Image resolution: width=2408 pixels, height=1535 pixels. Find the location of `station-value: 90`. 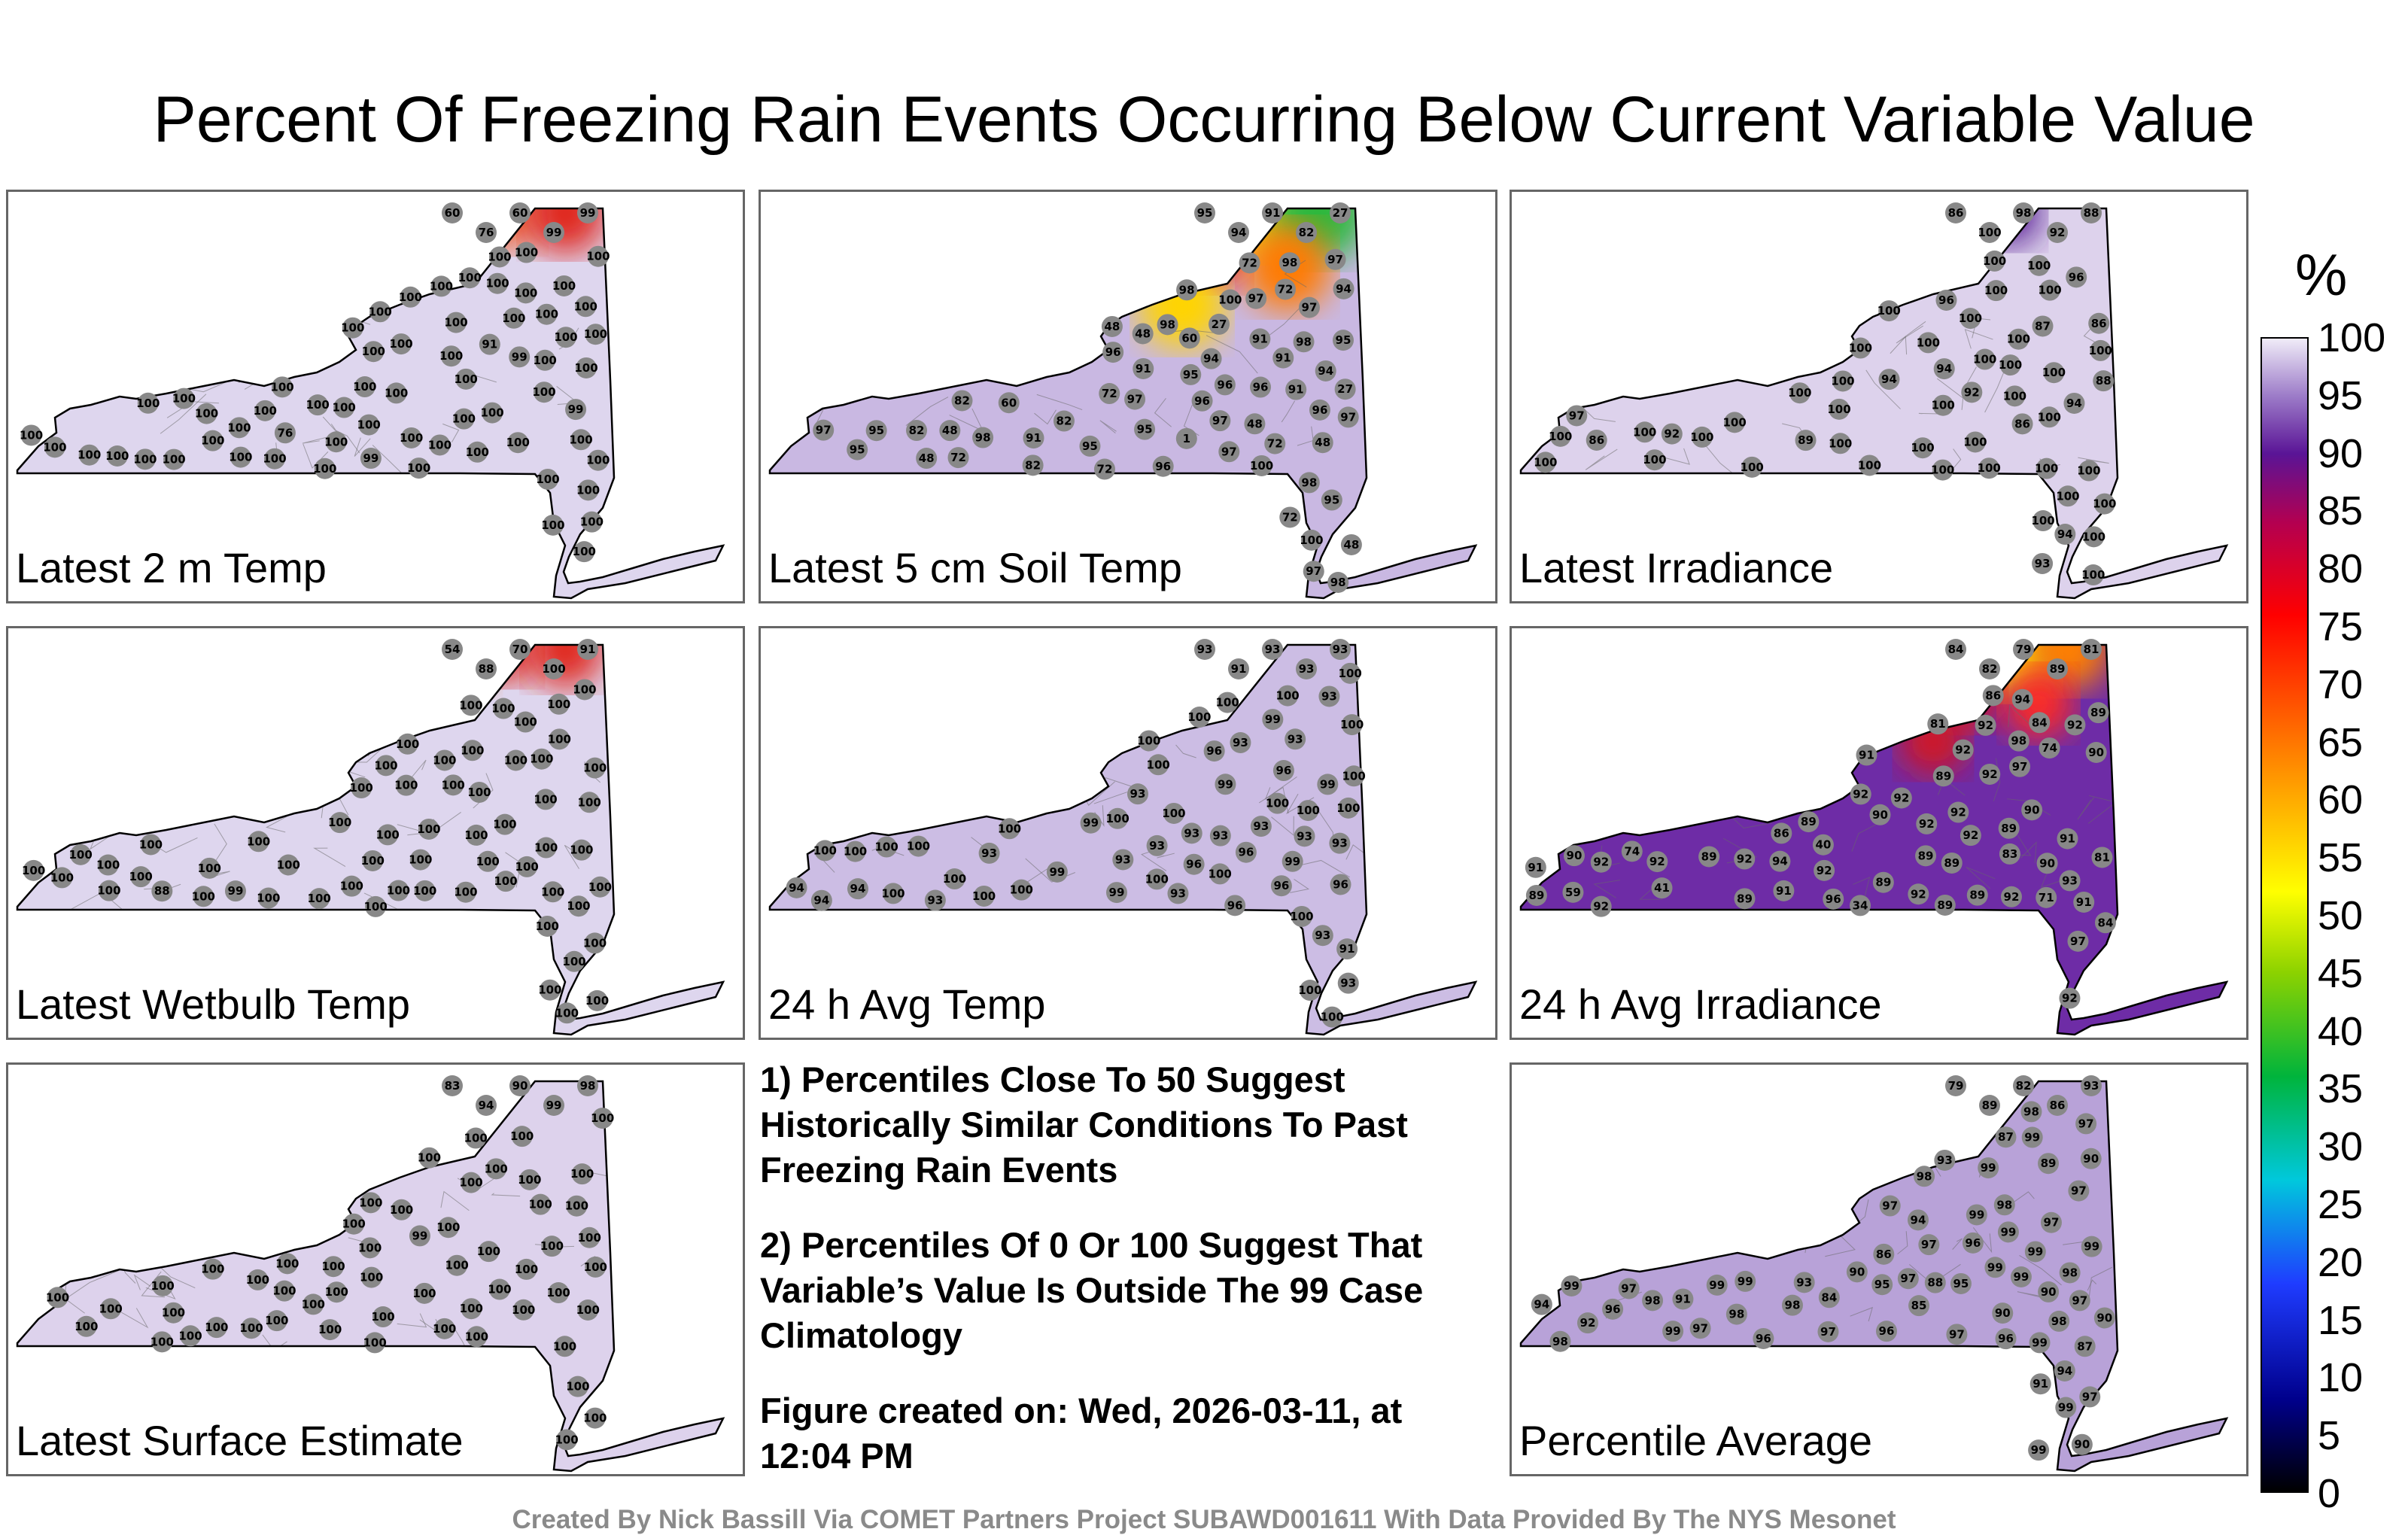

station-value: 90 is located at coordinates (2096, 752).